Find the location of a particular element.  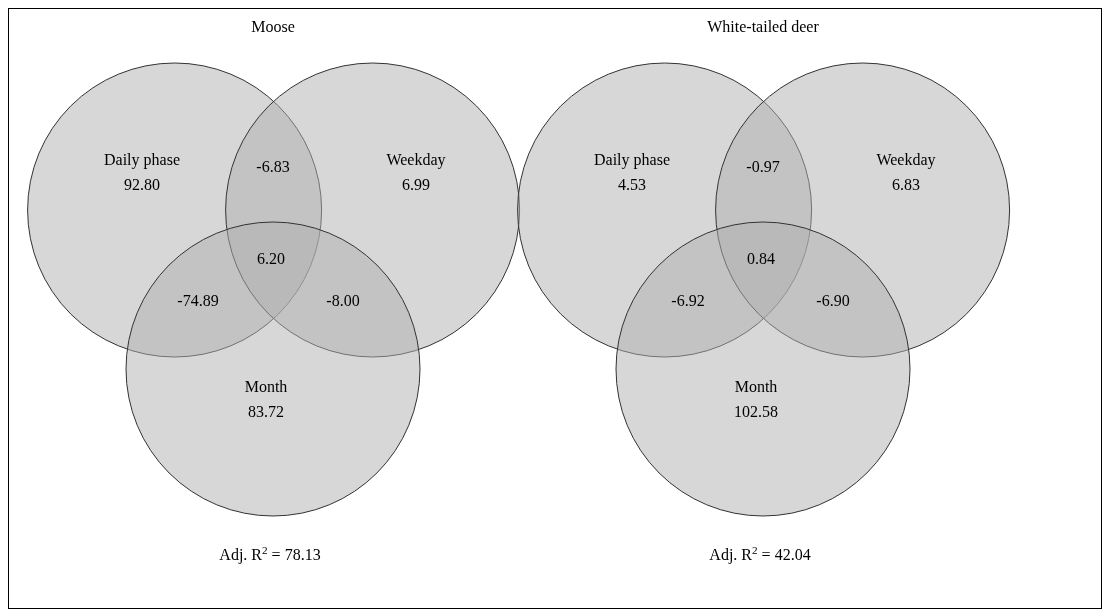

data-label: 4.53 is located at coordinates (632, 184).